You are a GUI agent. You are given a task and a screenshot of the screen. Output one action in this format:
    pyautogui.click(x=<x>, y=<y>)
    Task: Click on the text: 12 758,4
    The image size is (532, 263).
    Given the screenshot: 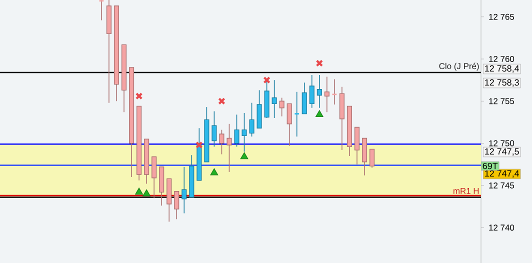 What is the action you would take?
    pyautogui.click(x=502, y=69)
    